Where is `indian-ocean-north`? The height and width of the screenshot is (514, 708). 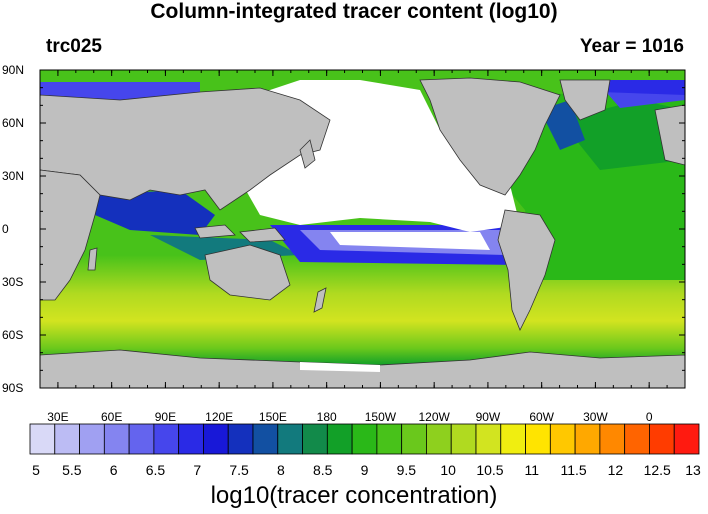 indian-ocean-north is located at coordinates (152, 212).